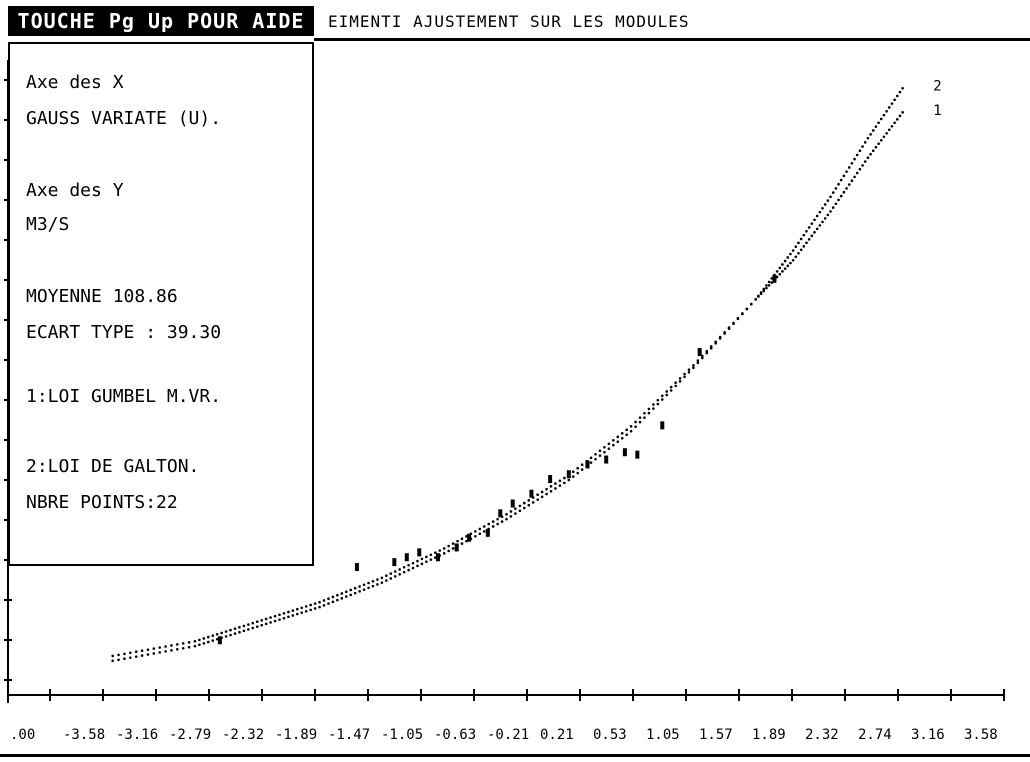 This screenshot has width=1030, height=762. Describe the element at coordinates (509, 21) in the screenshot. I see `chart-title: EIMENTI AJUSTEMENT SUR LES MODULES` at that location.